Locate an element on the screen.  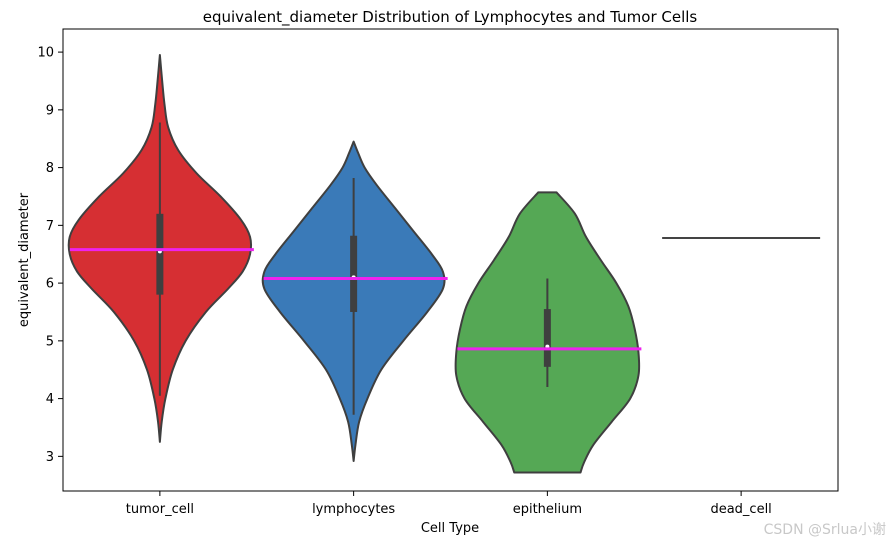
y-tick-label: 6 is located at coordinates (50, 284).